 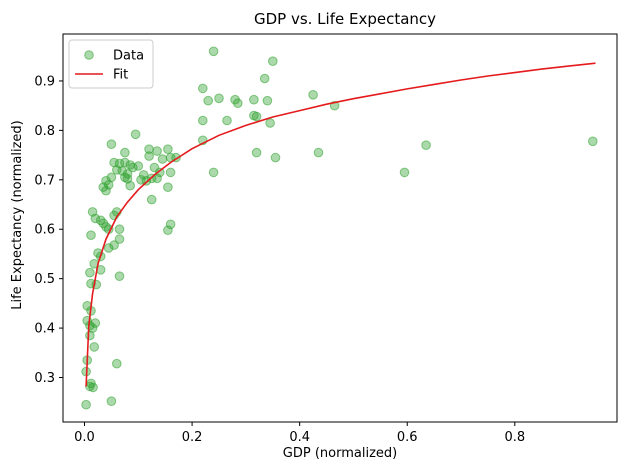 What do you see at coordinates (345, 19) in the screenshot?
I see `chart-title: GDP vs. Life Expectancy` at bounding box center [345, 19].